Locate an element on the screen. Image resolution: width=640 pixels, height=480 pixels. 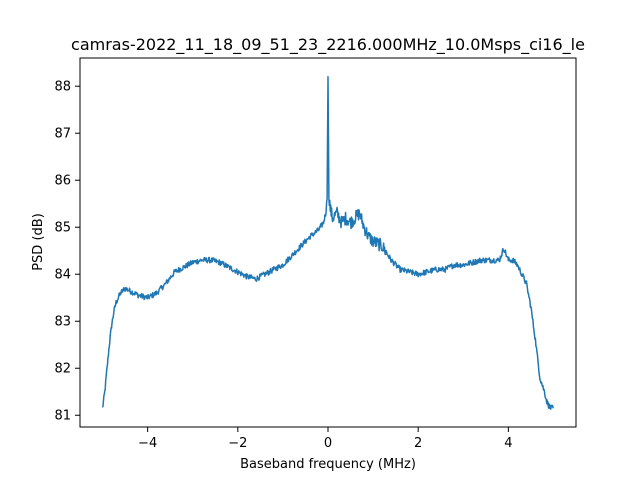
y-tick-label: 84 is located at coordinates (62, 275).